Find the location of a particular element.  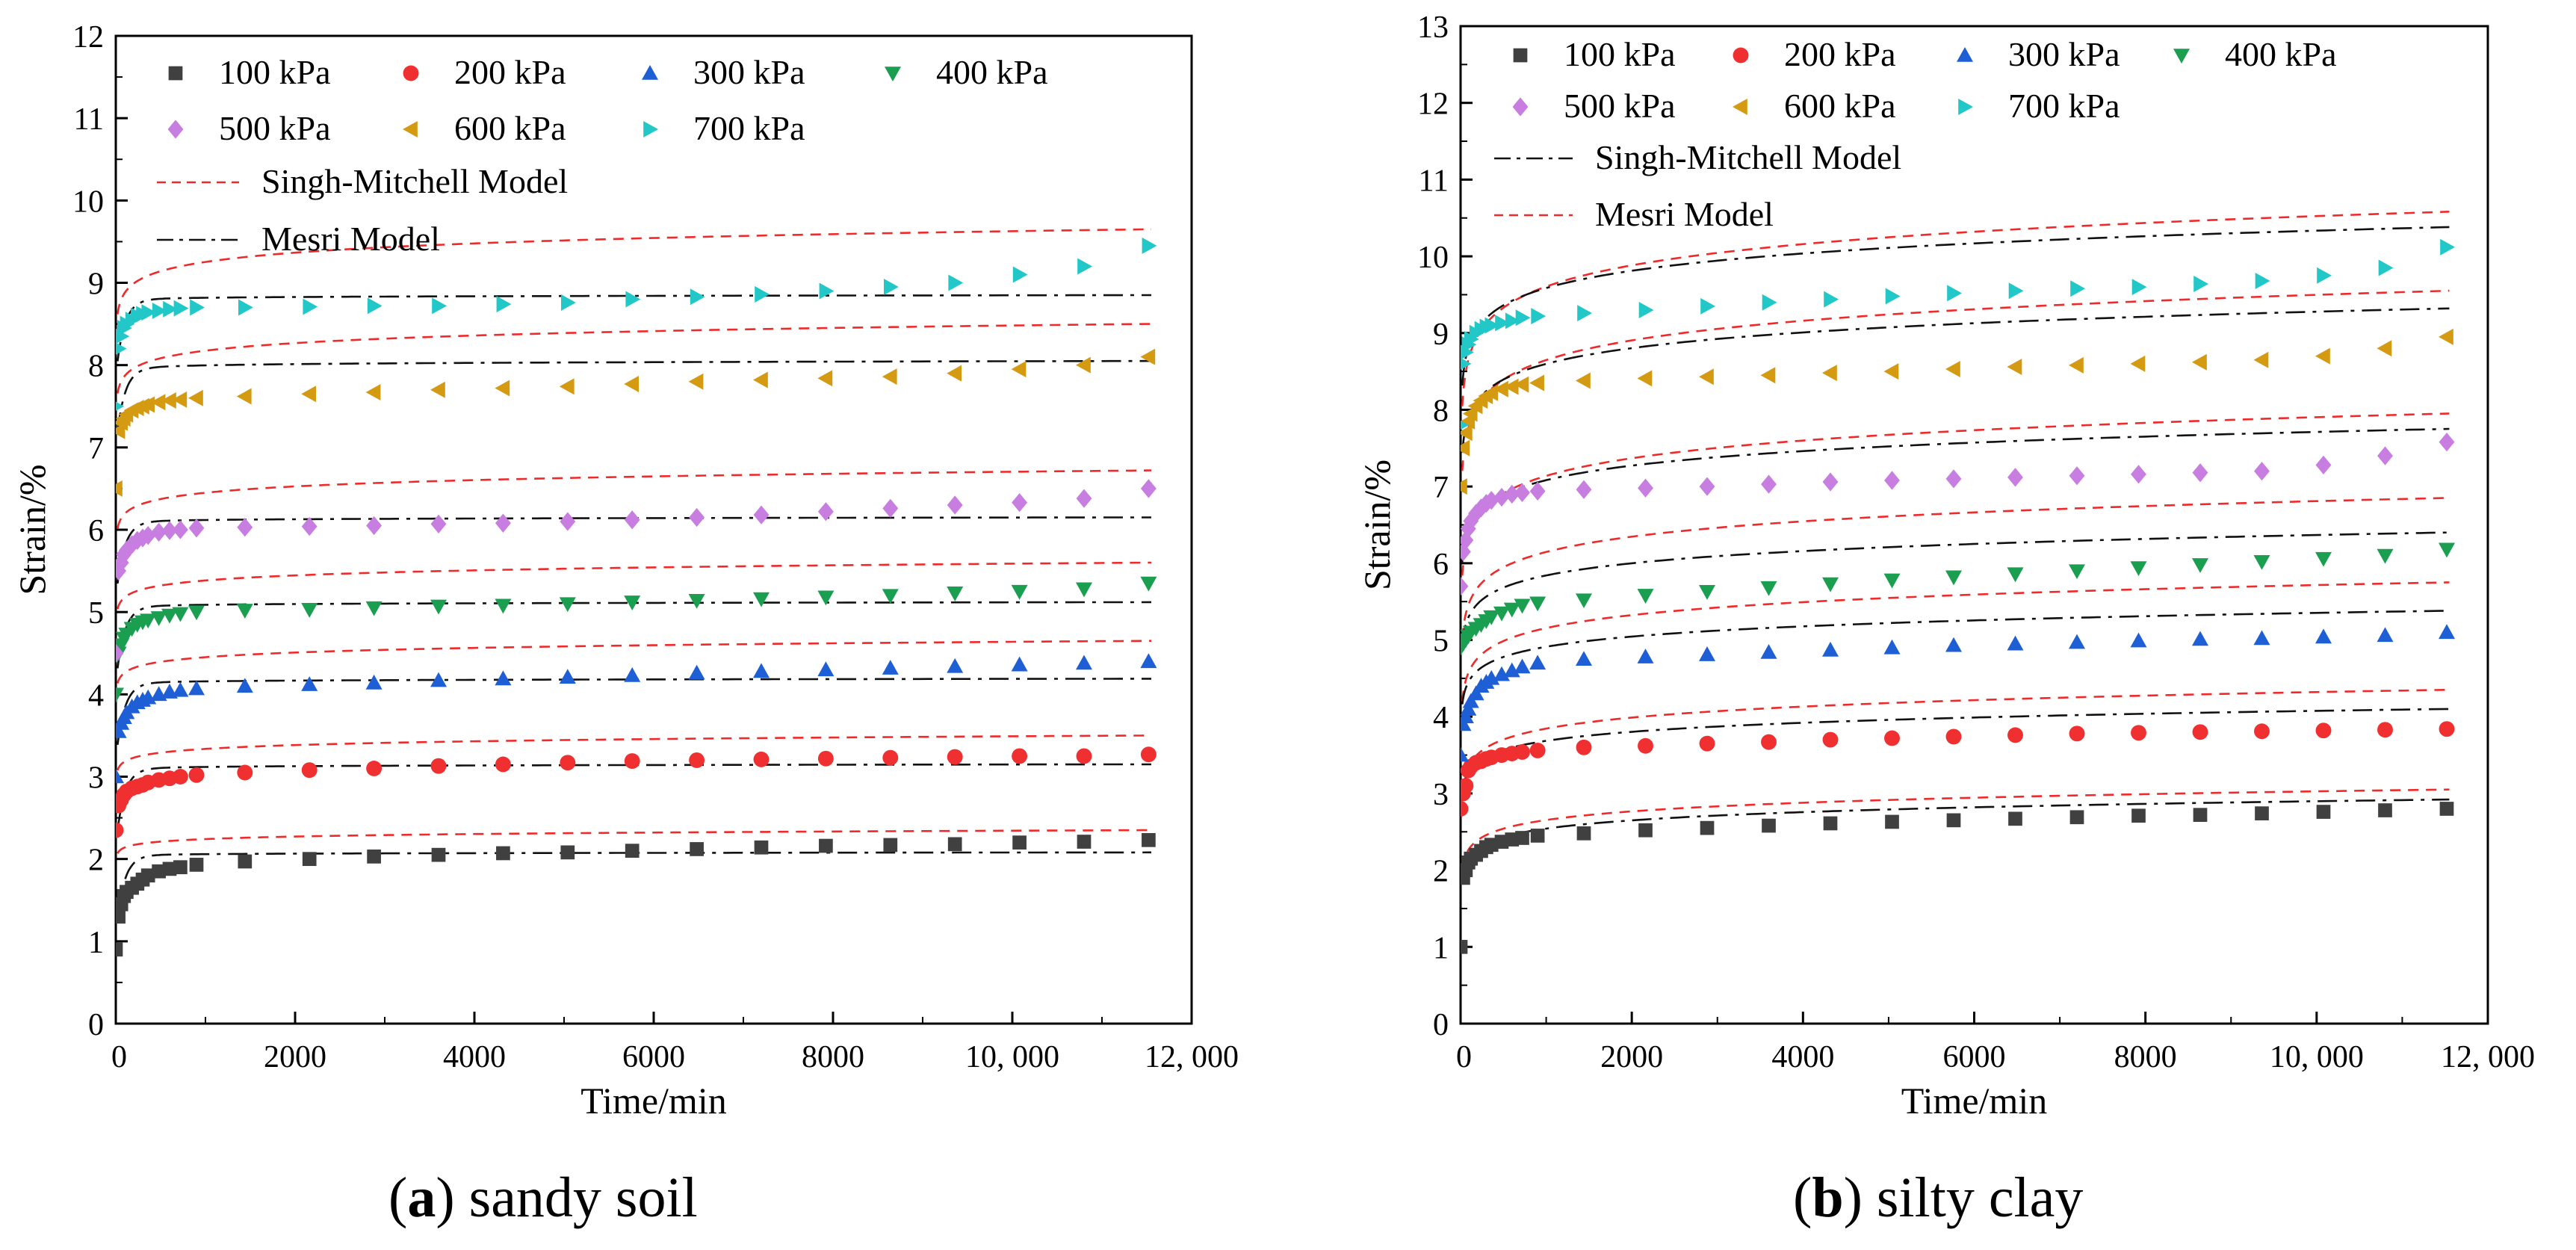

legend-marker-200-kpa is located at coordinates (1741, 55).